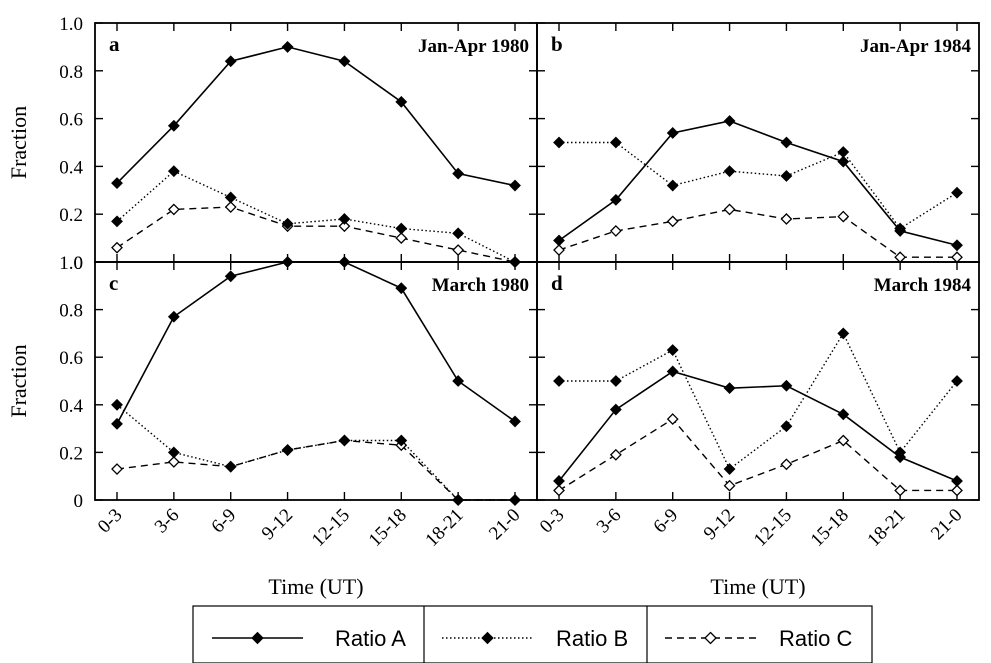 The image size is (991, 663). Describe the element at coordinates (257, 638) in the screenshot. I see `legend-marker-ratio-a` at that location.